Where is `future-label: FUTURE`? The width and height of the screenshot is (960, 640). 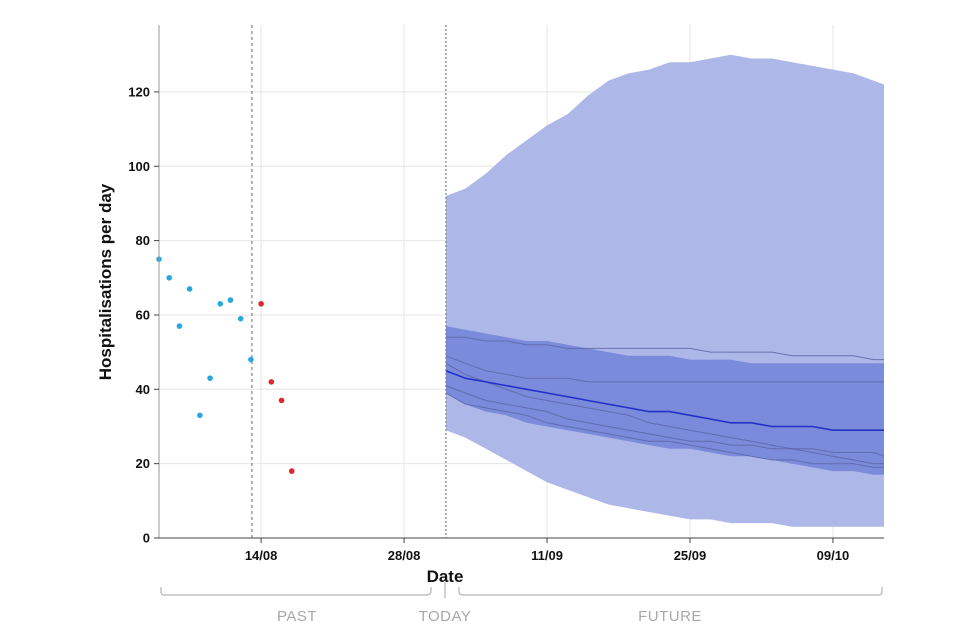 future-label: FUTURE is located at coordinates (670, 616).